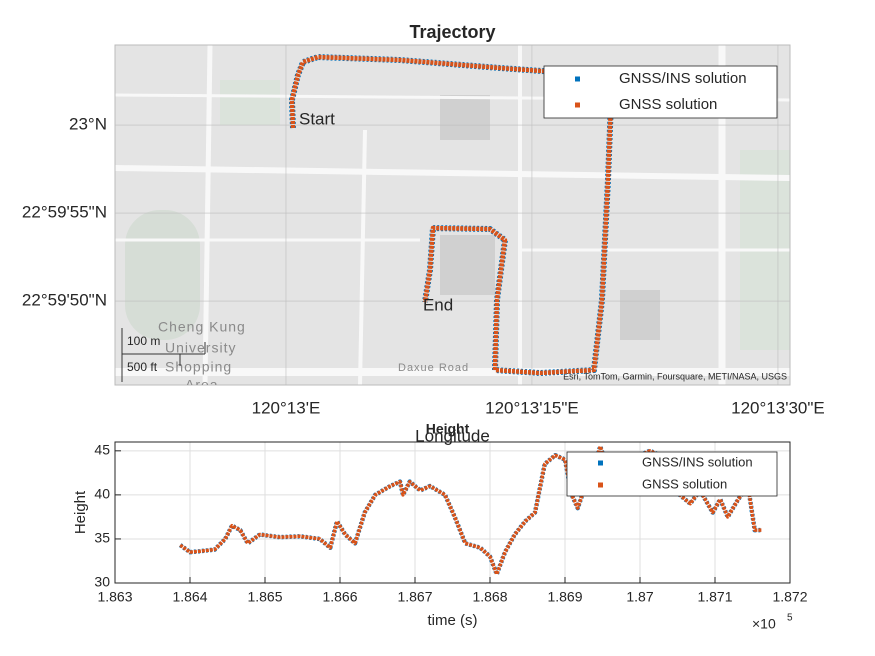 The image size is (875, 656). What do you see at coordinates (714, 597) in the screenshot?
I see `x-tick-label: 1.871` at bounding box center [714, 597].